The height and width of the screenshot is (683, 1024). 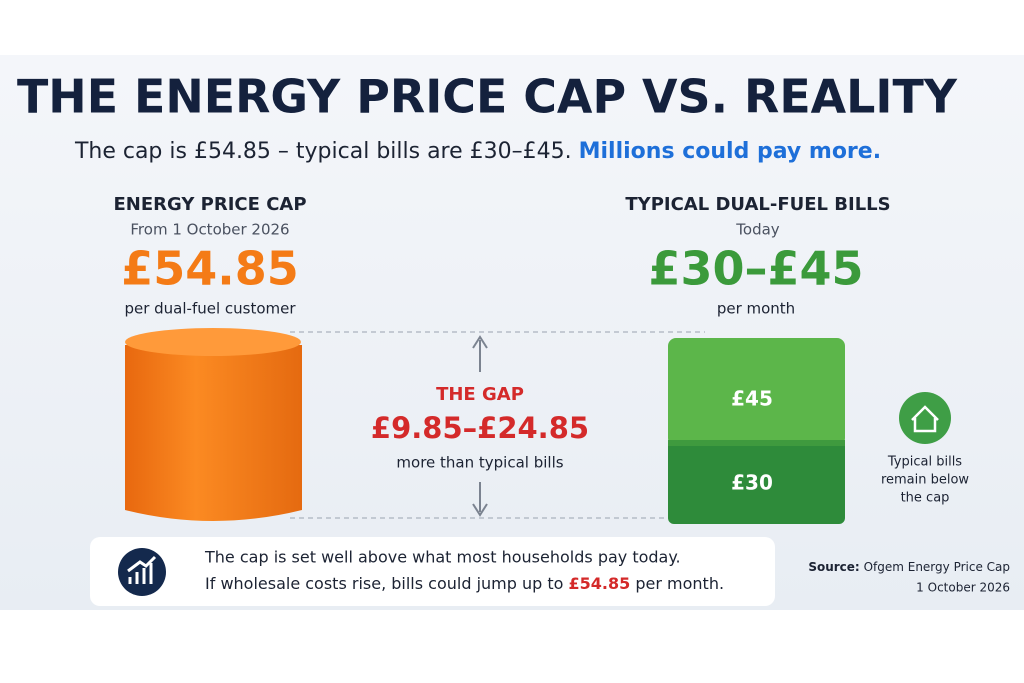 What do you see at coordinates (757, 204) in the screenshot?
I see `bills-heading: TYPICAL DUAL-FUEL BILLS` at bounding box center [757, 204].